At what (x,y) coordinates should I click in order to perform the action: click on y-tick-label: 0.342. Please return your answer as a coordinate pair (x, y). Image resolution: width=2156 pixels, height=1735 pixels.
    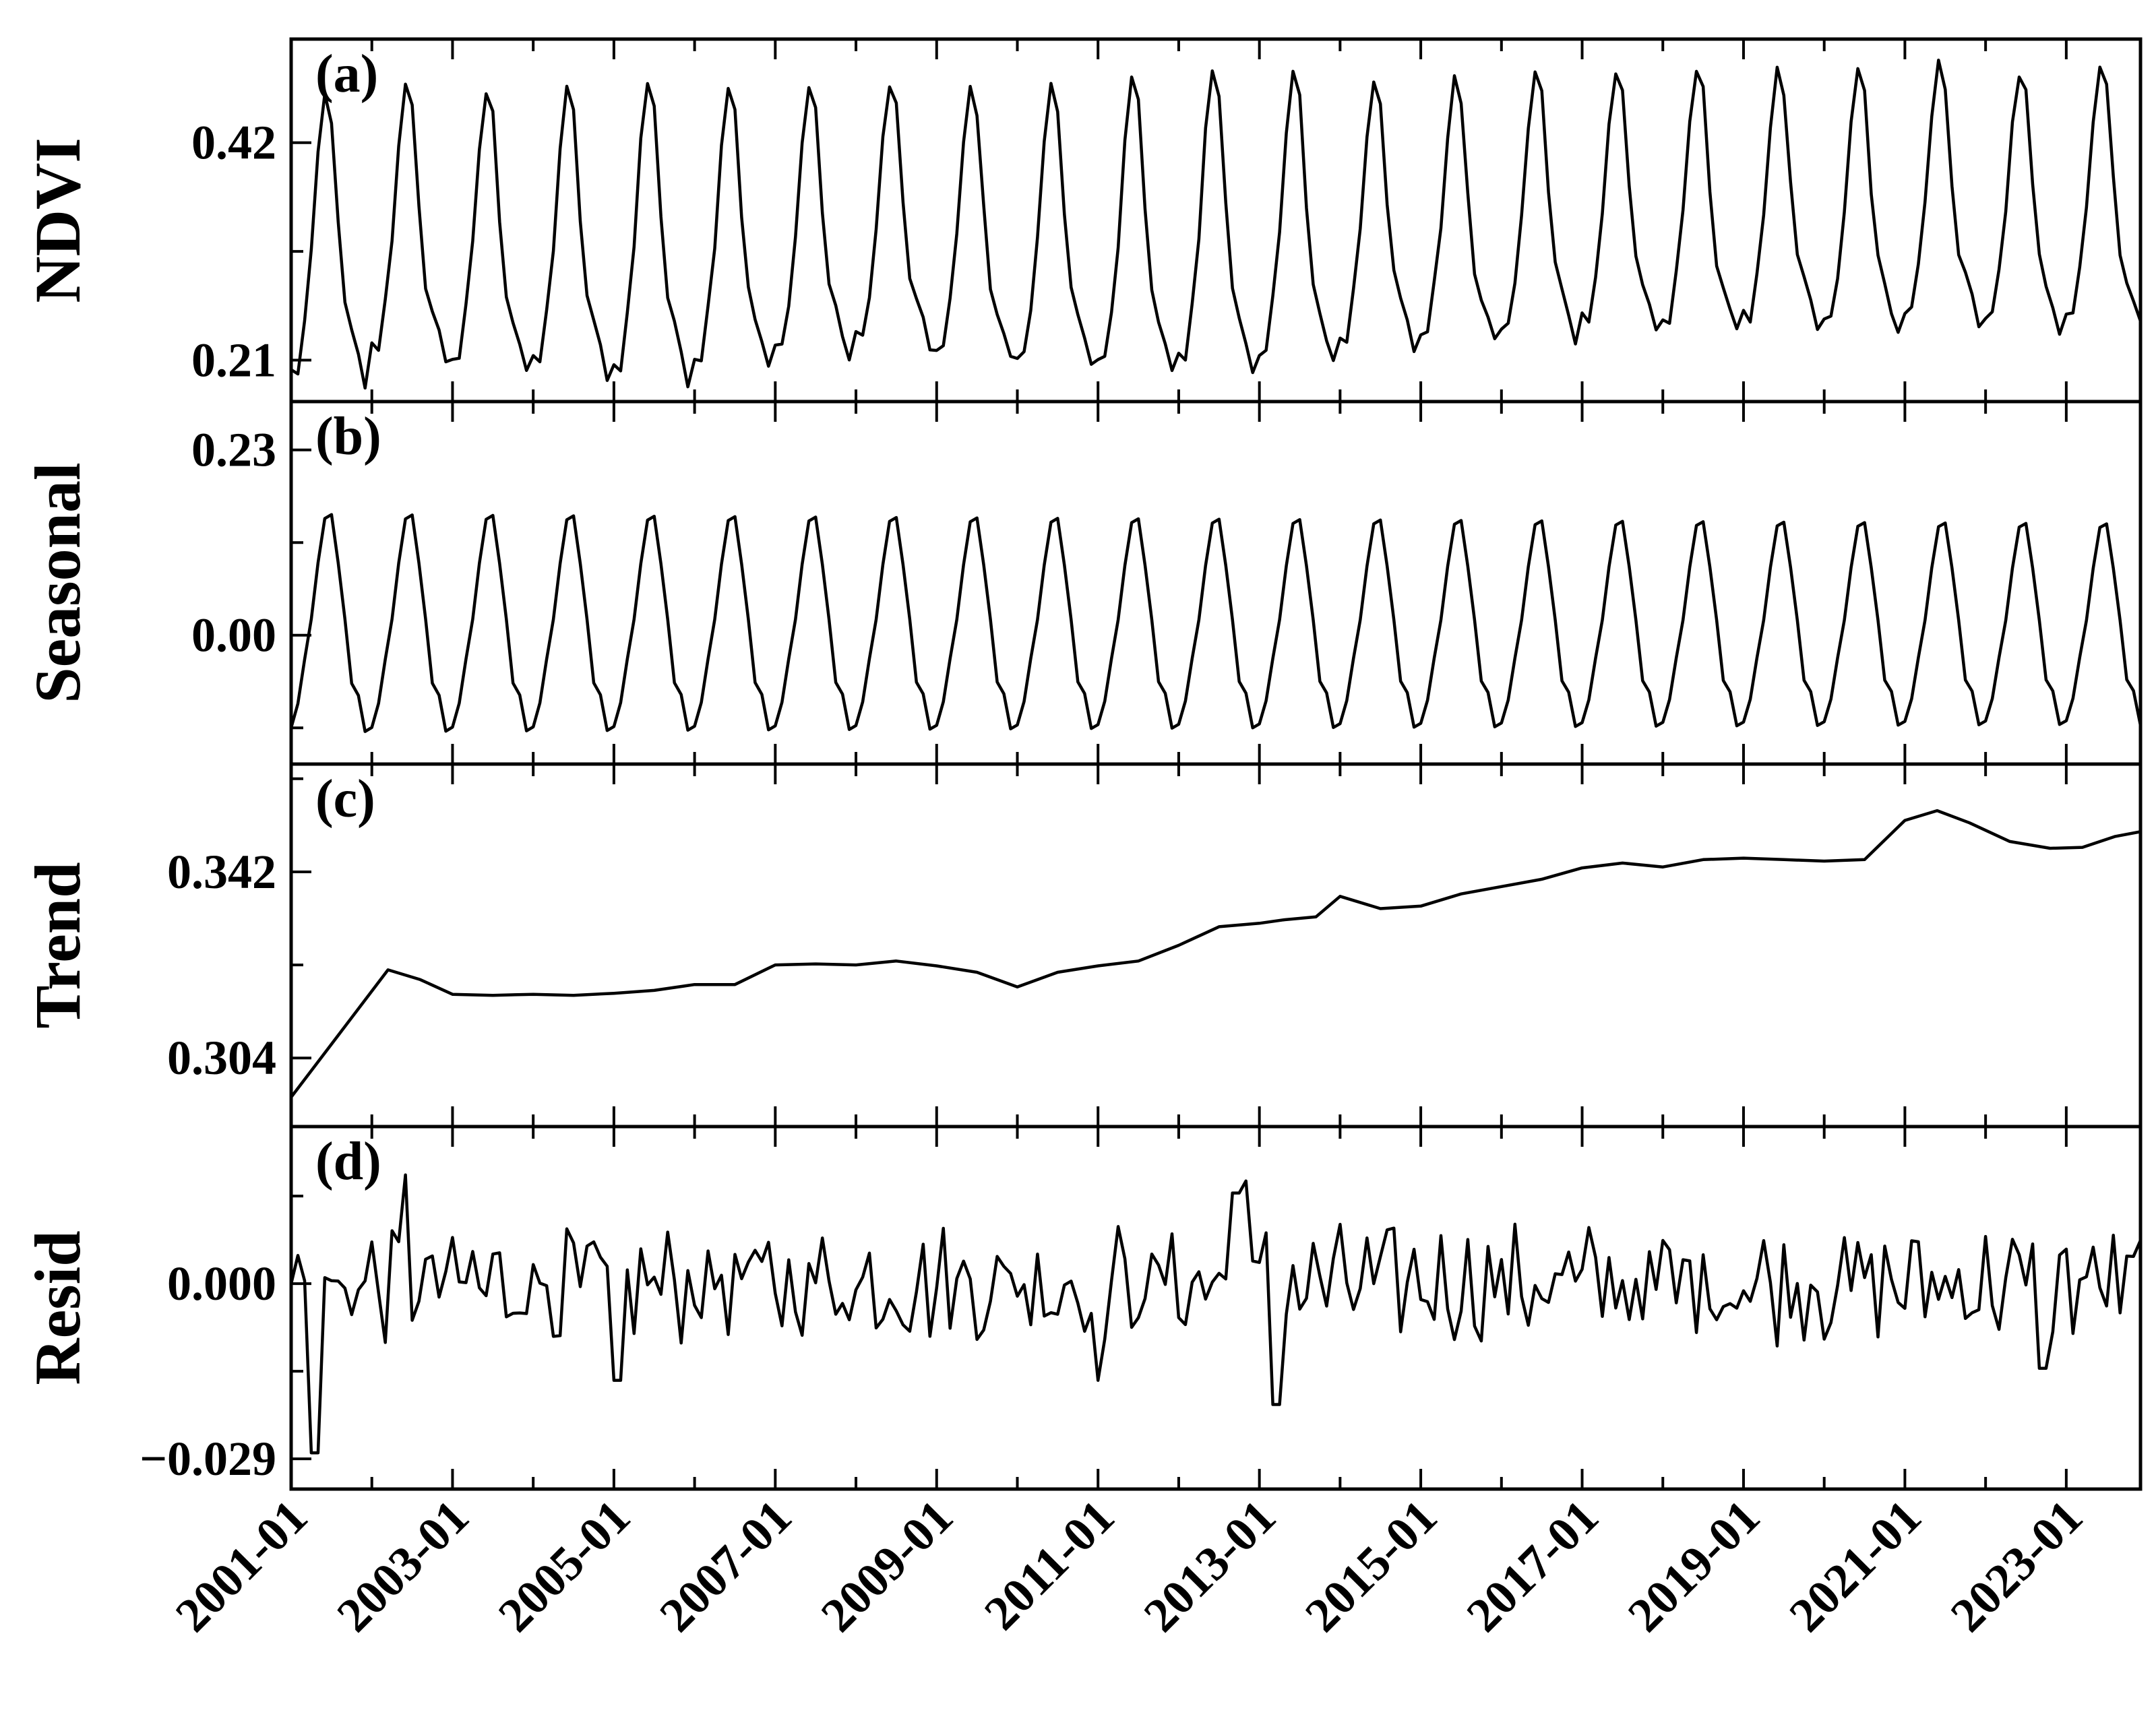
    Looking at the image, I should click on (222, 872).